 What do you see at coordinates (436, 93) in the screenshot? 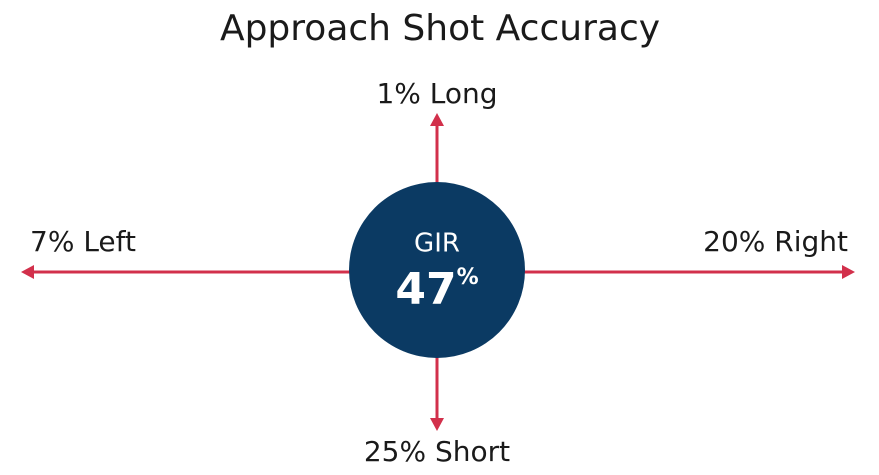
I see `long-label: 1% Long` at bounding box center [436, 93].